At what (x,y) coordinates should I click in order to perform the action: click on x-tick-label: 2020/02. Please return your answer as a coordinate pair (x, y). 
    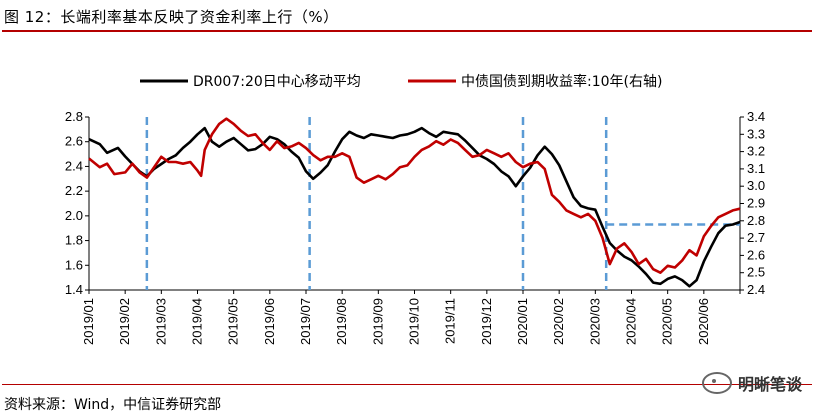
    Looking at the image, I should click on (558, 321).